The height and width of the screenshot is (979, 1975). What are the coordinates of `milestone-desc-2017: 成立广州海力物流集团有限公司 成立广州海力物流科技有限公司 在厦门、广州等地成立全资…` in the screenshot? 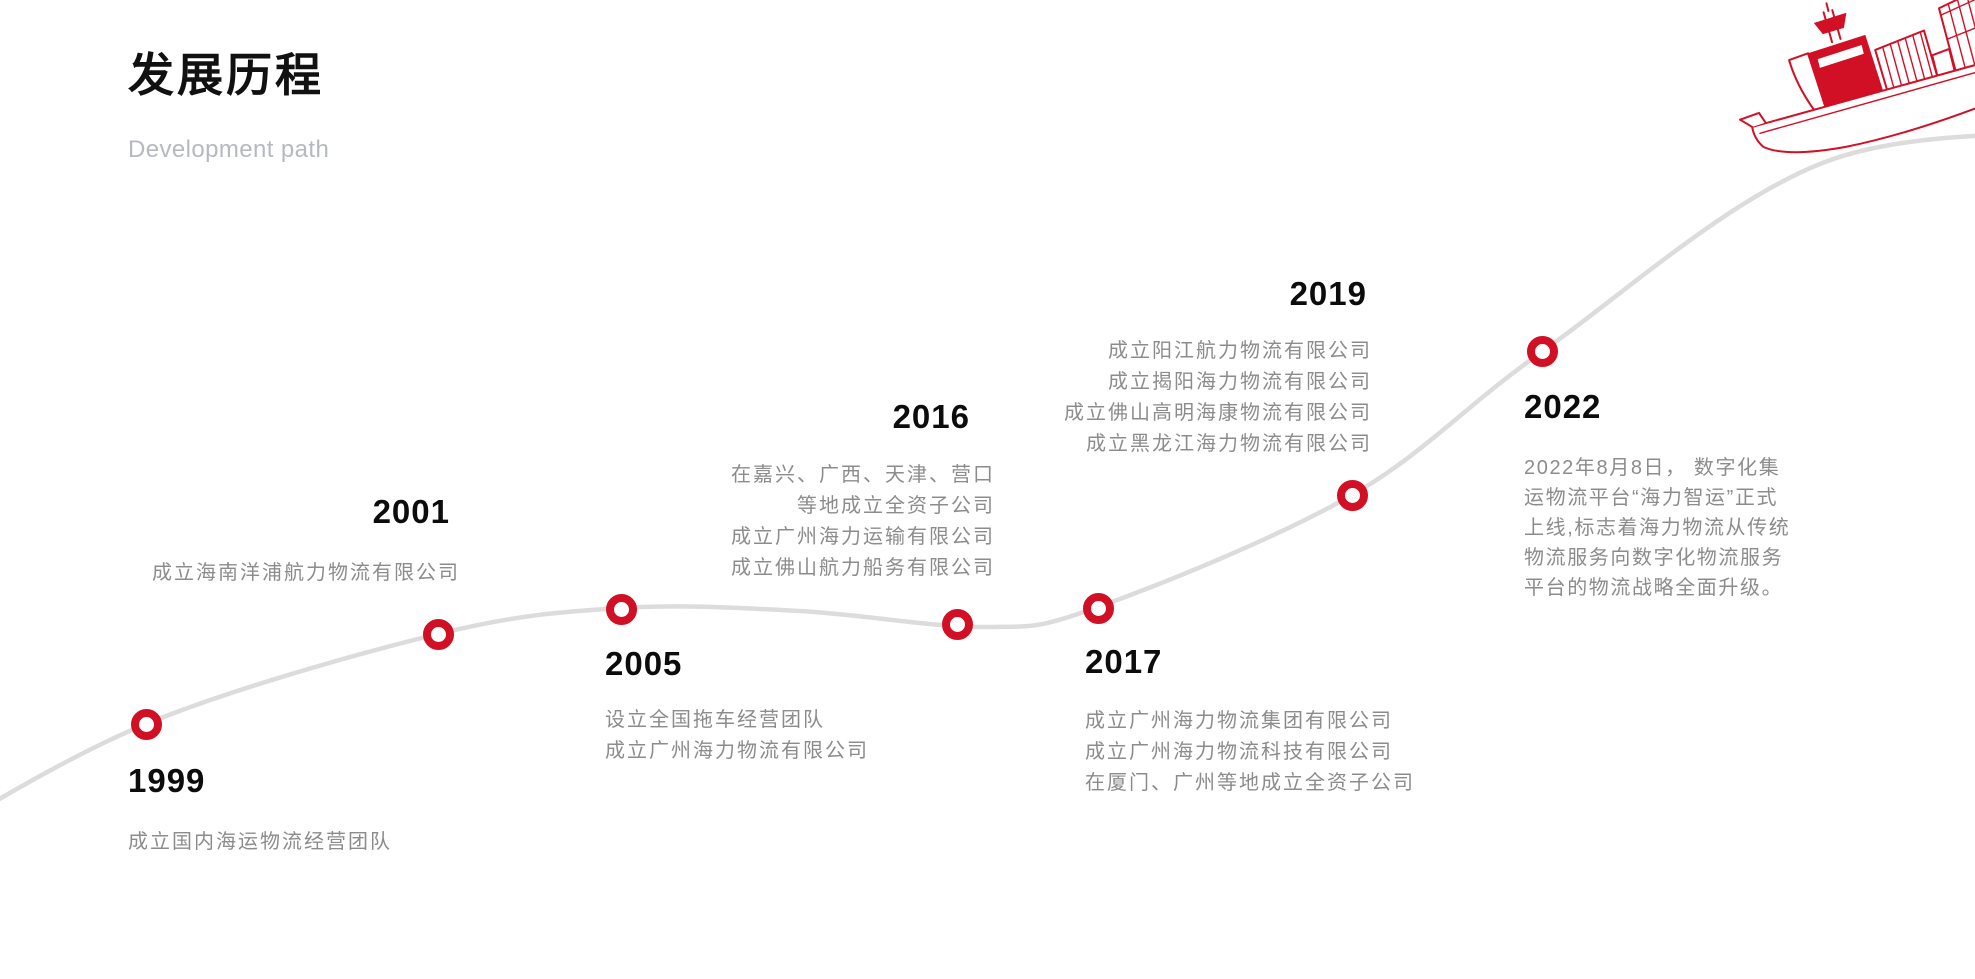 It's located at (1250, 752).